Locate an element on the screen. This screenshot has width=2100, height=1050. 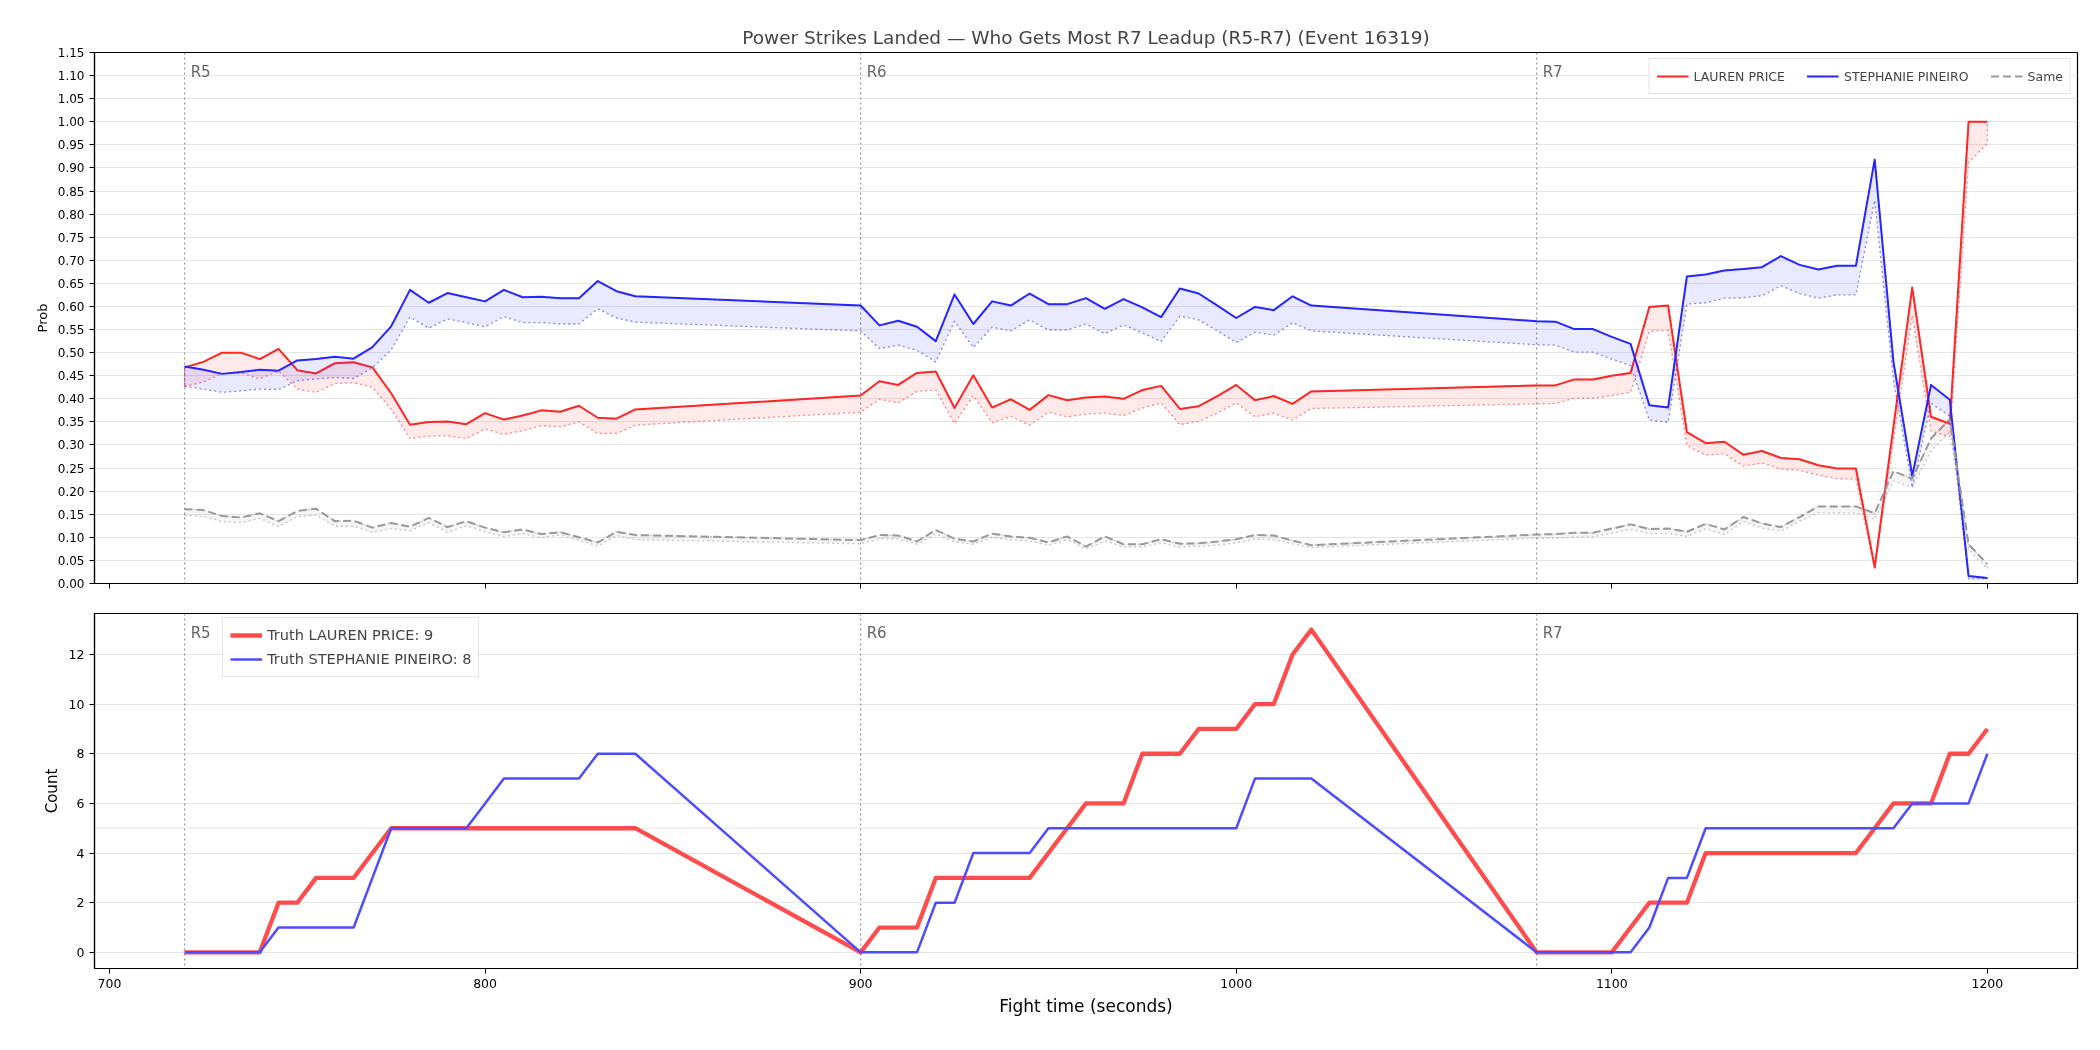
y-tick-label: 0.30 is located at coordinates (71, 445).